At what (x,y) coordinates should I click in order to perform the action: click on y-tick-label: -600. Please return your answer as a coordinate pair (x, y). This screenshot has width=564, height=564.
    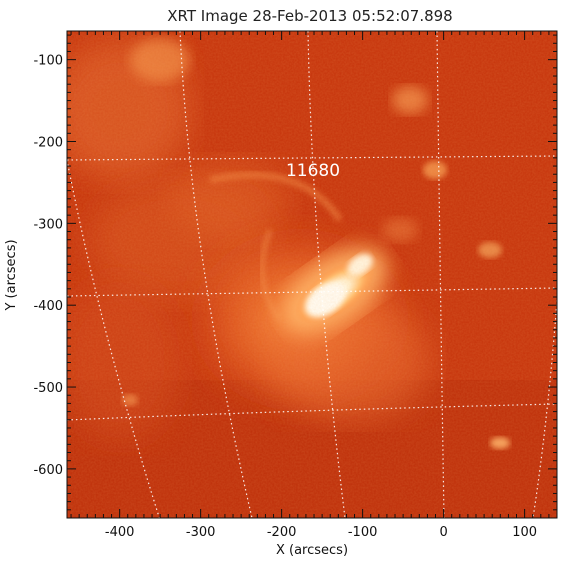
    Looking at the image, I should click on (48, 470).